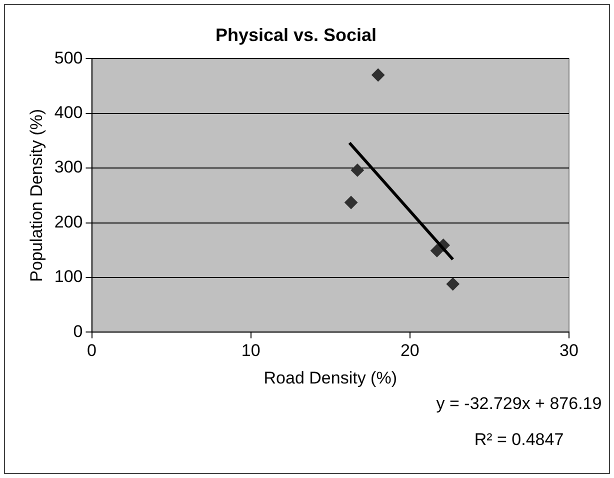 Image resolution: width=614 pixels, height=478 pixels. What do you see at coordinates (569, 350) in the screenshot?
I see `x-tick-label: 30` at bounding box center [569, 350].